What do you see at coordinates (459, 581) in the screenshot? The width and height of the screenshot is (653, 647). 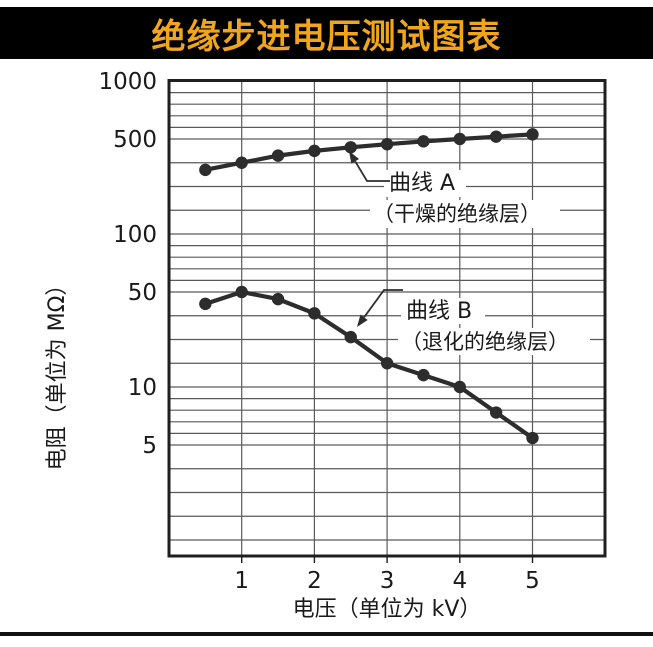 I see `x-tick-label: 4` at bounding box center [459, 581].